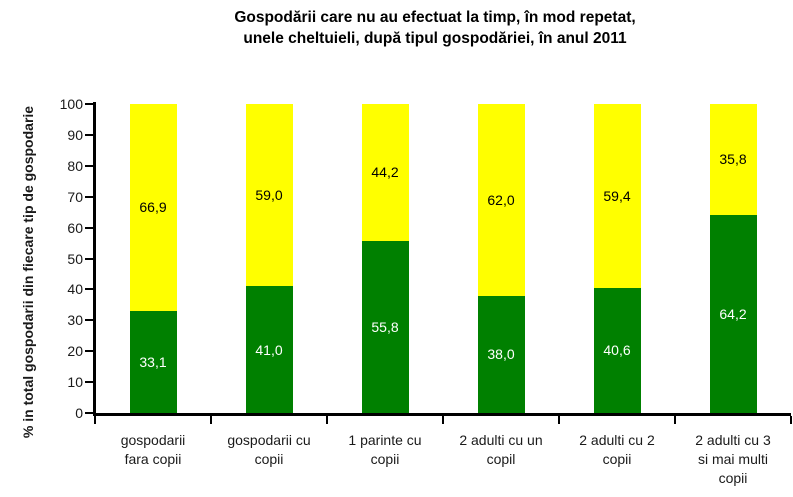 The image size is (793, 497). What do you see at coordinates (75, 258) in the screenshot?
I see `y-tick-label: 50` at bounding box center [75, 258].